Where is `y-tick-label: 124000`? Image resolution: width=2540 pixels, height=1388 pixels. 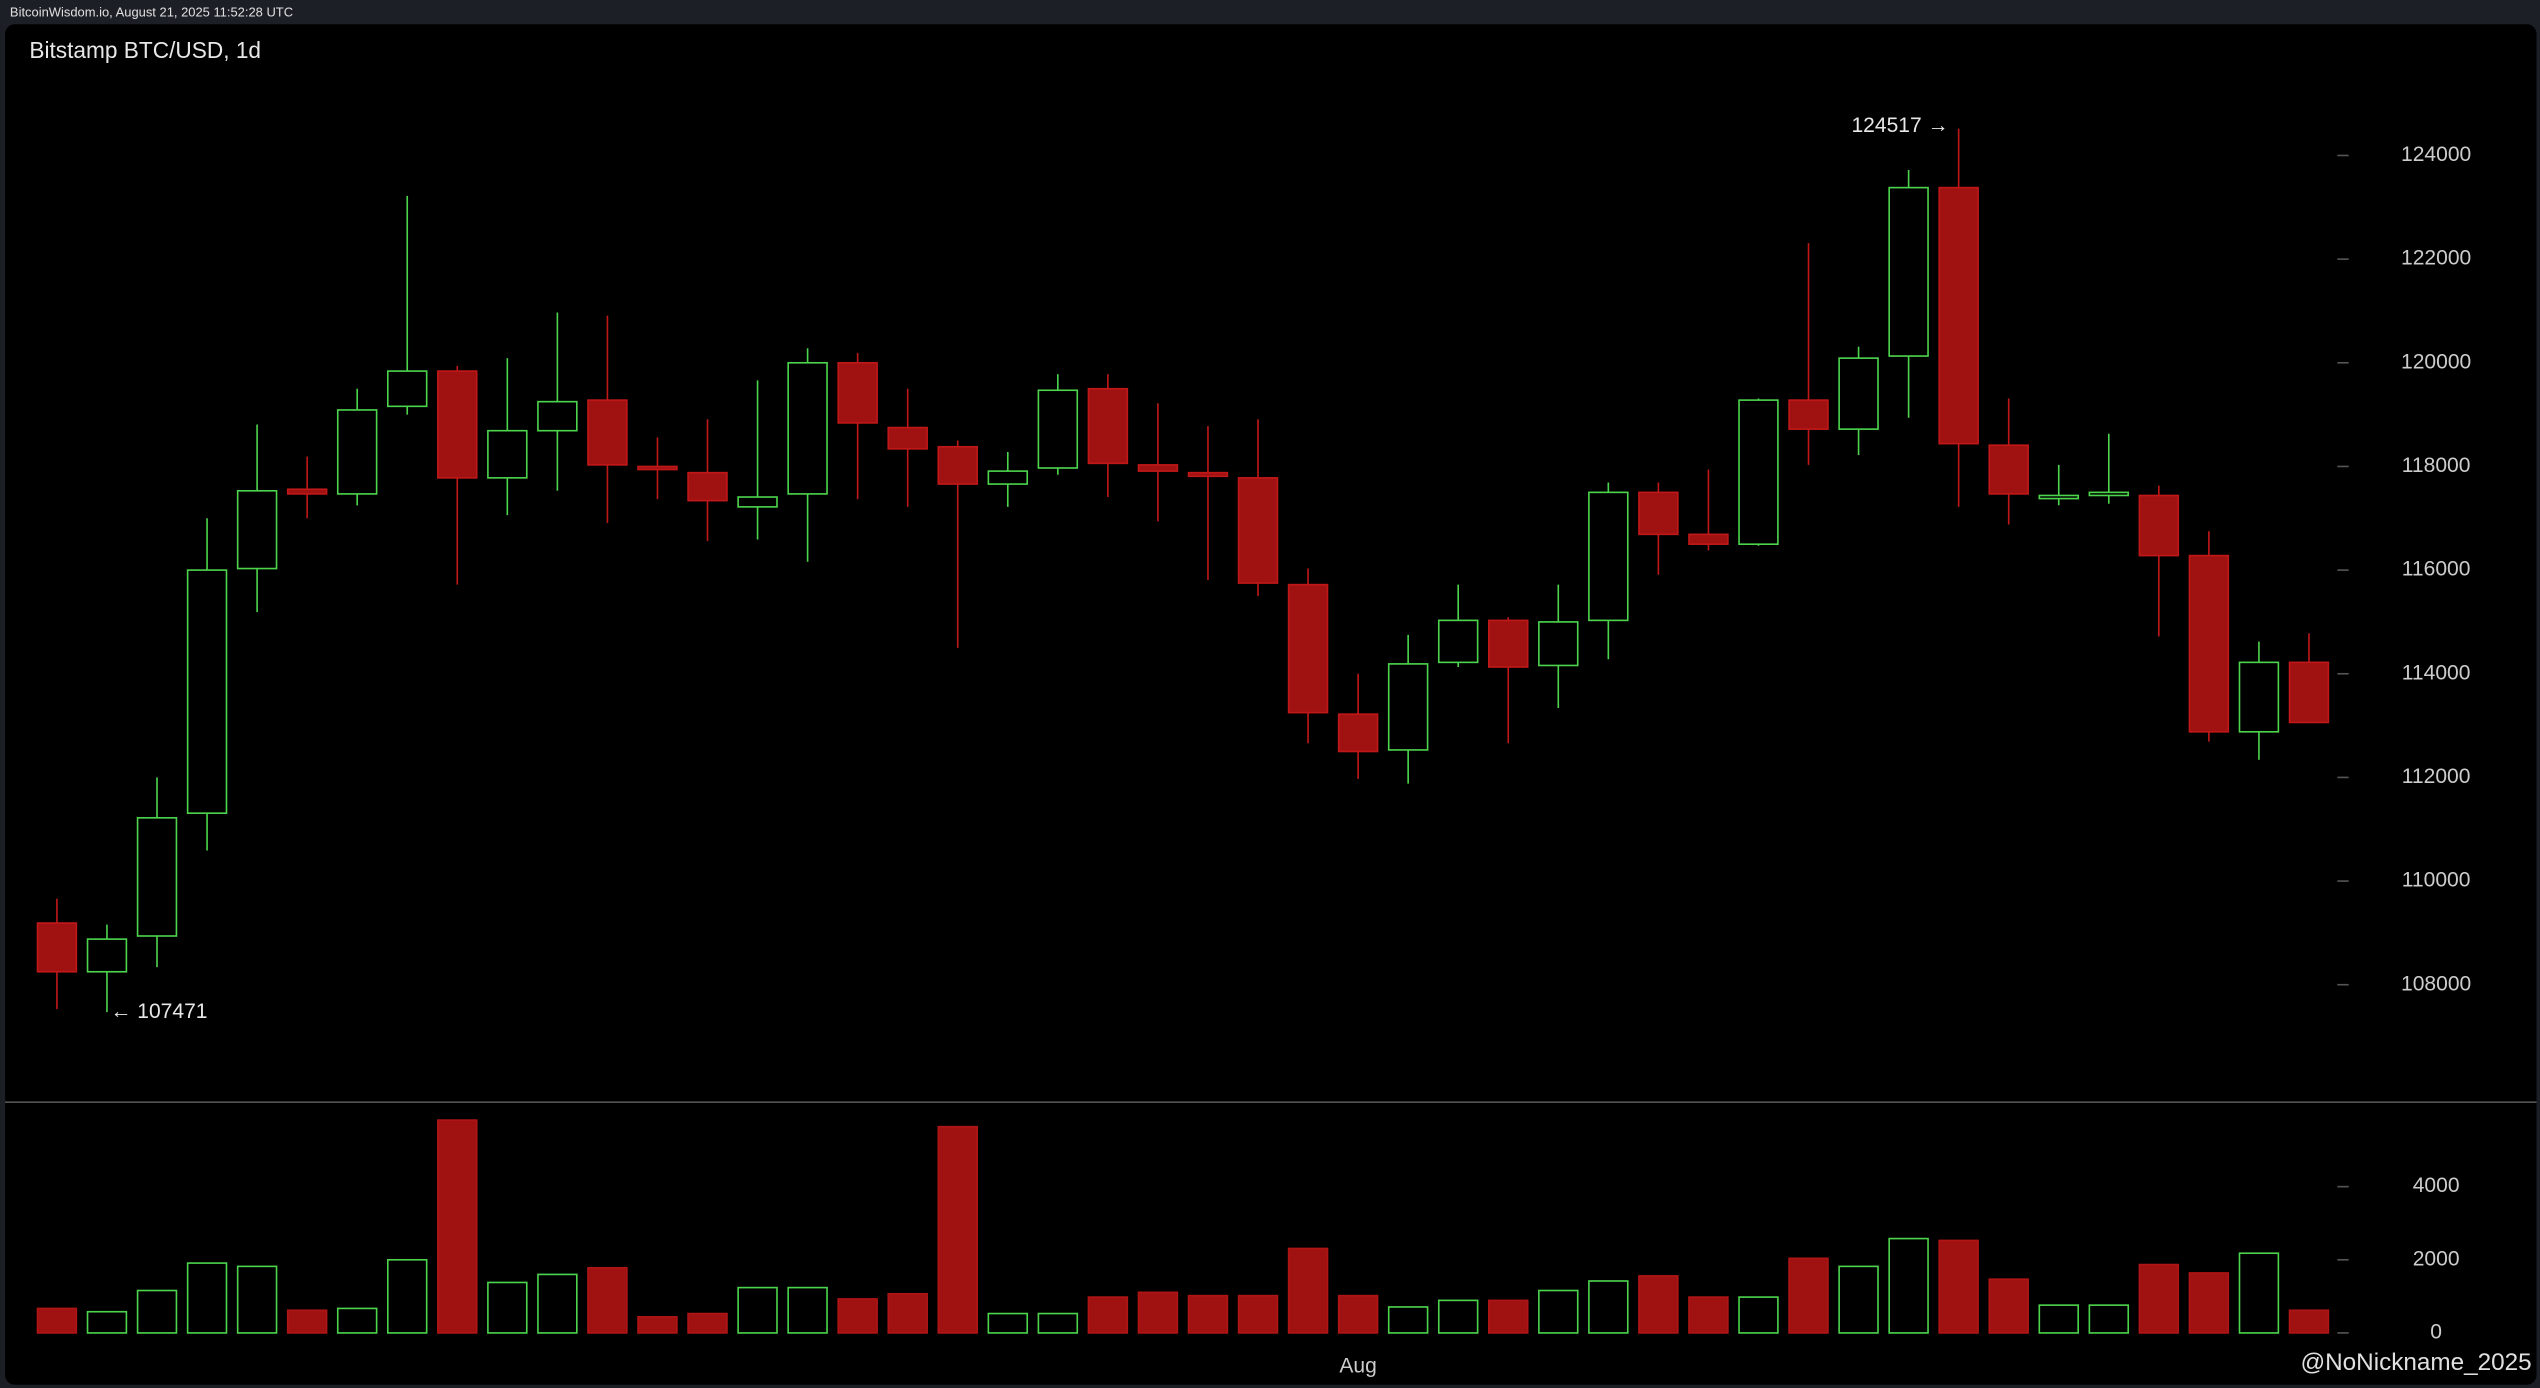
y-tick-label: 124000 is located at coordinates (2436, 154).